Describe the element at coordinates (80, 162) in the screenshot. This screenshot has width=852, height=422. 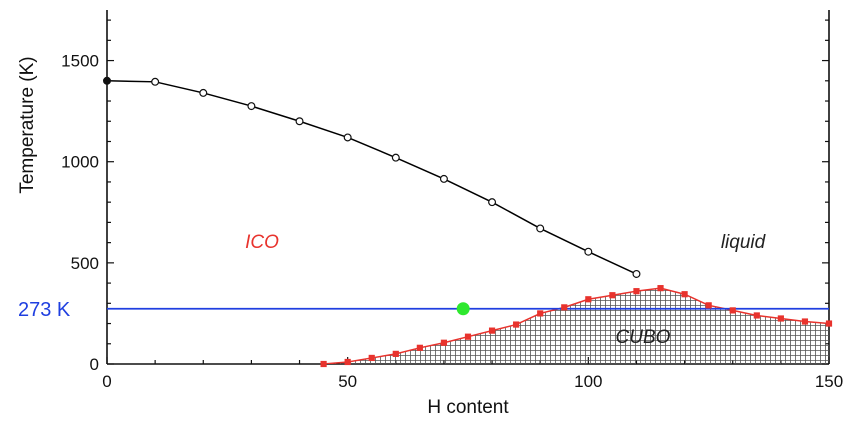
I see `y-tick-label: 1000` at that location.